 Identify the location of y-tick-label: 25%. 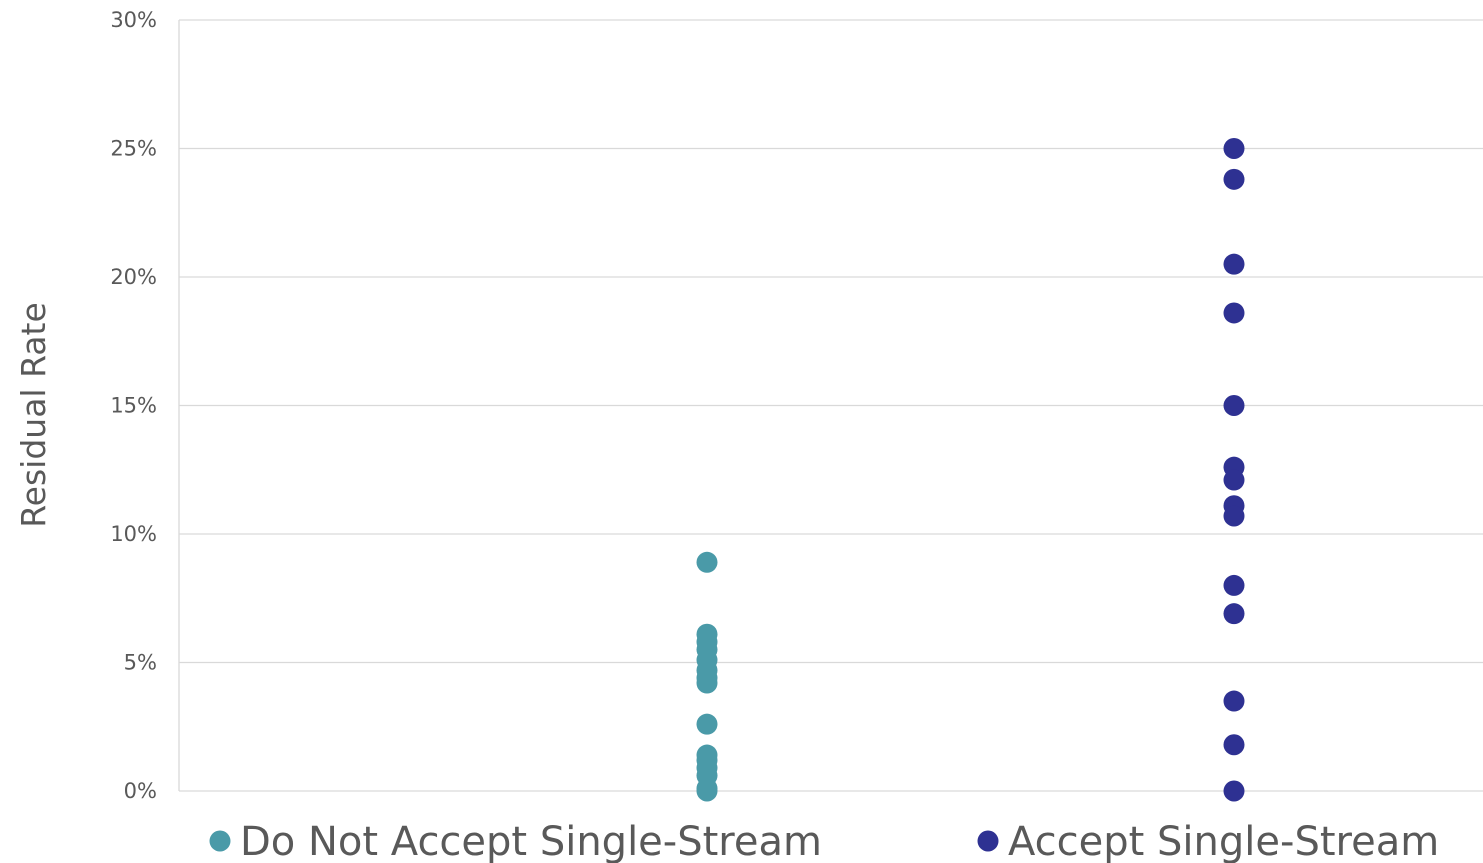
(133, 149).